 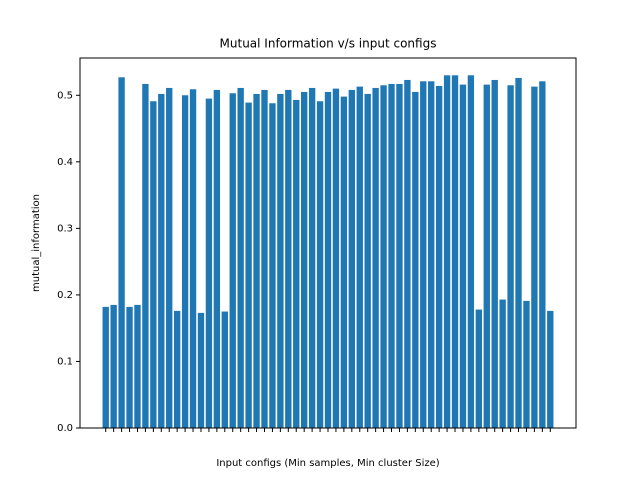 I want to click on y-tick-label: 0.5, so click(x=65, y=95).